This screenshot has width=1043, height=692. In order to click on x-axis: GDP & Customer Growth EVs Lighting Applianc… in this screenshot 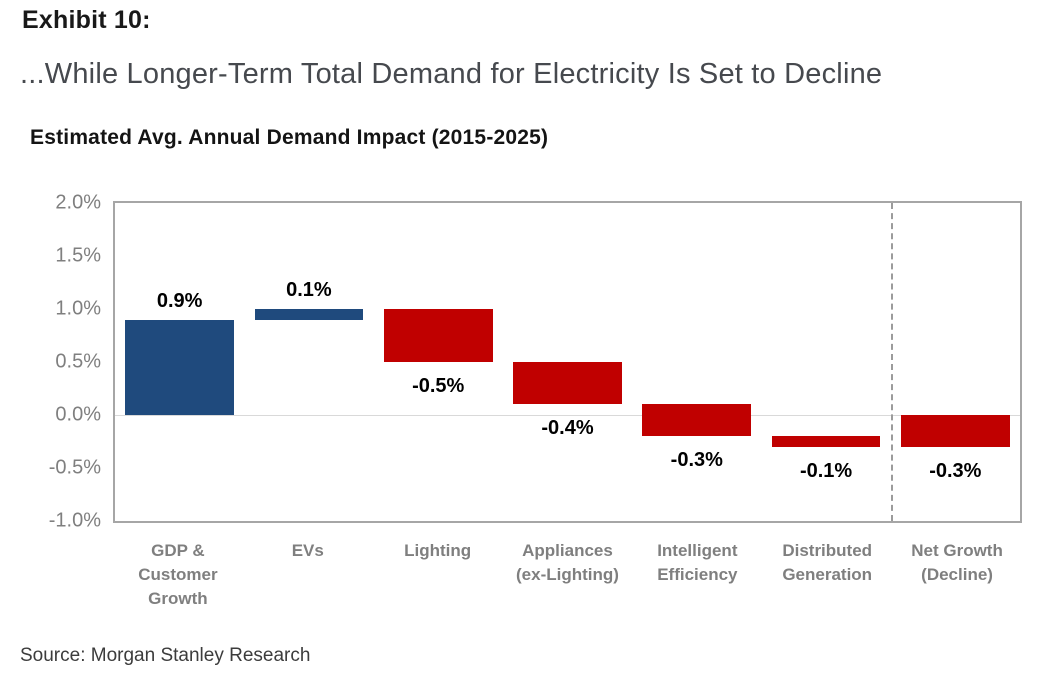, I will do `click(567, 581)`.